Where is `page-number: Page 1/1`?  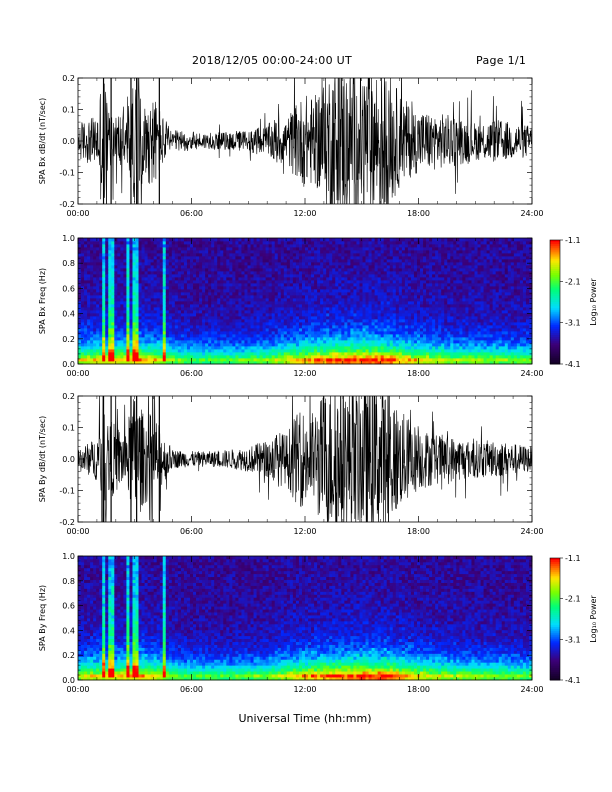
page-number: Page 1/1 is located at coordinates (501, 60).